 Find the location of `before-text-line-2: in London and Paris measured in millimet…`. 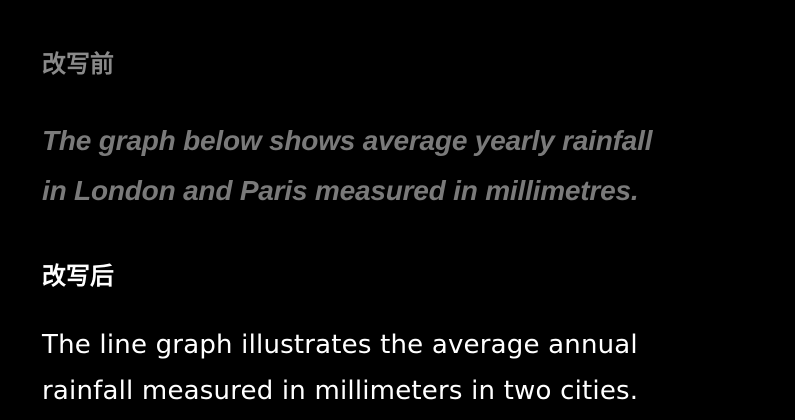

before-text-line-2: in London and Paris measured in millimet… is located at coordinates (340, 190).